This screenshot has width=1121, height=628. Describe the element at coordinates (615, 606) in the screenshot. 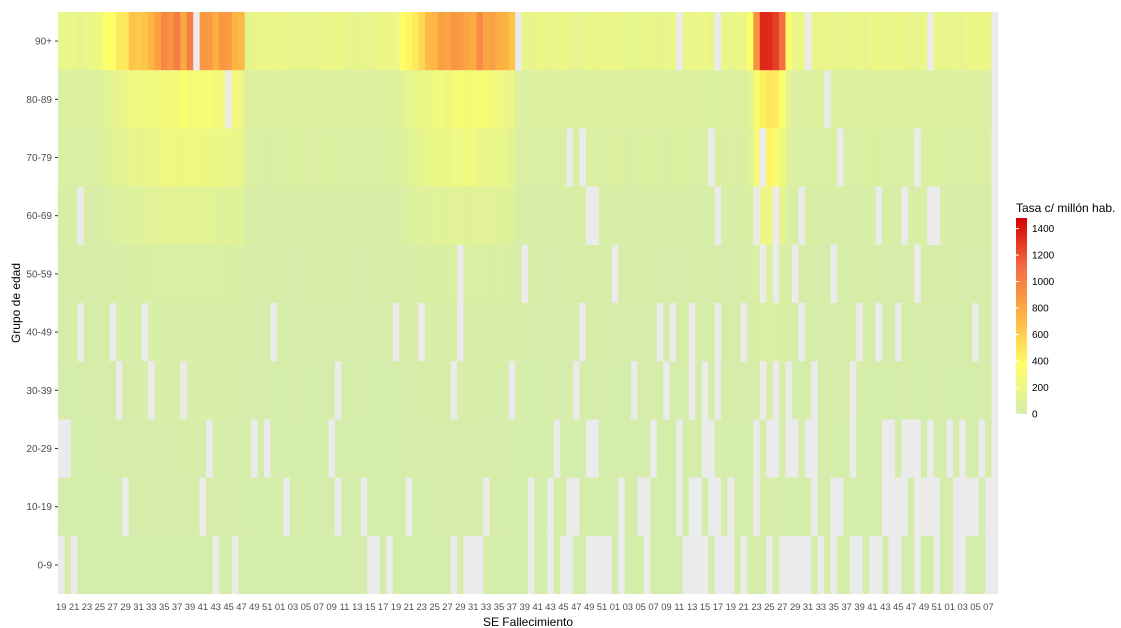

I see `x-tick-label: 01` at that location.